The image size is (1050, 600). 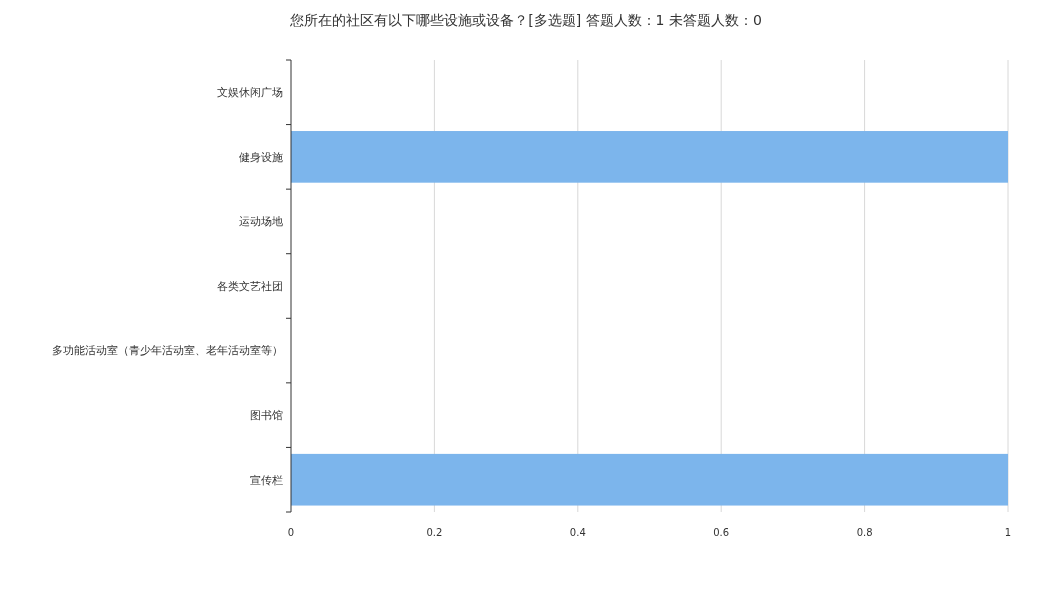 I want to click on y-tick-label: 文娱休闲广场, so click(x=250, y=93).